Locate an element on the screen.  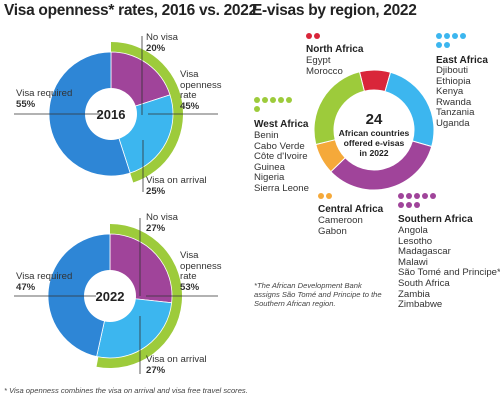
country-name: São Tomé and Principe* is located at coordinates (449, 273).